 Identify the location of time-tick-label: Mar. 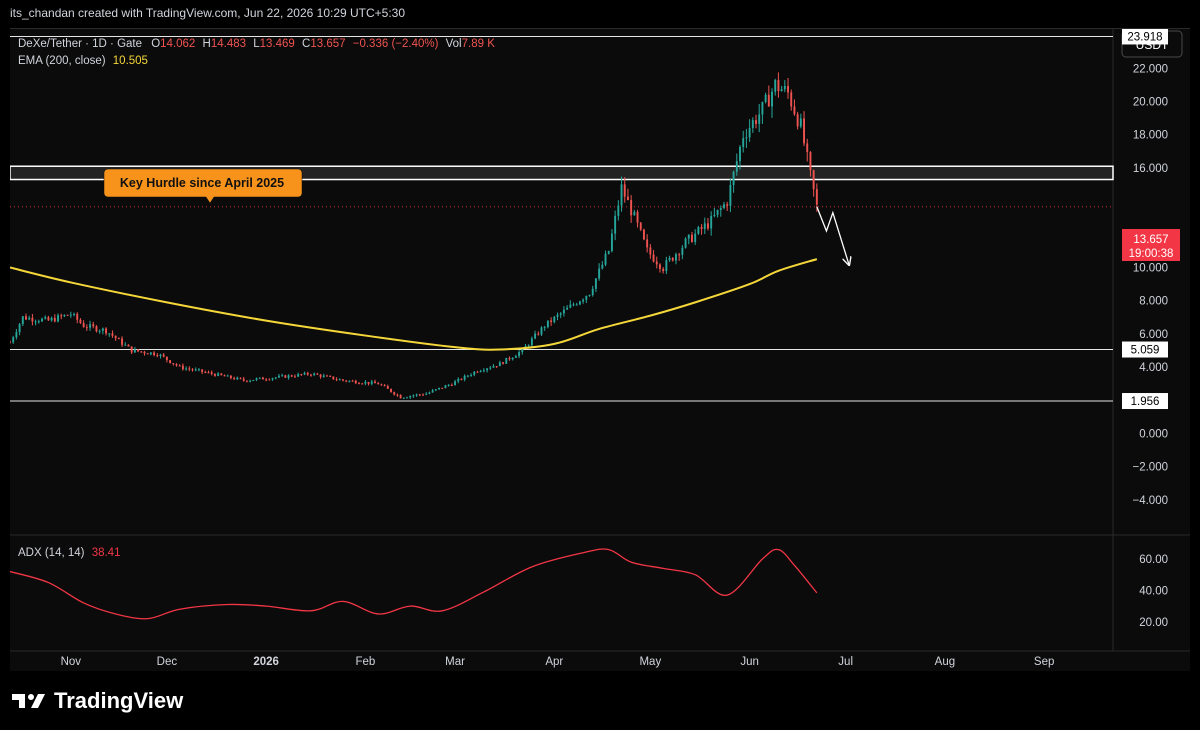
(455, 662).